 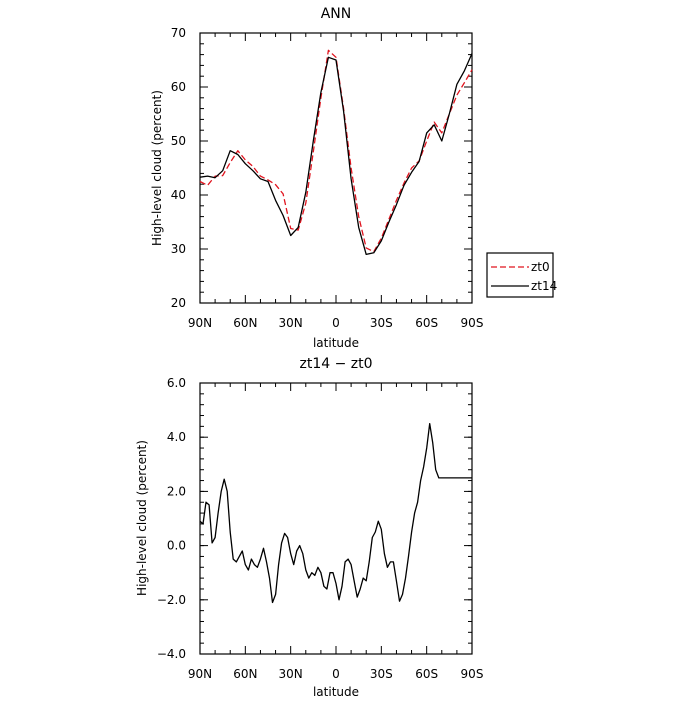 I want to click on top-series-line-zt14, so click(x=336, y=154).